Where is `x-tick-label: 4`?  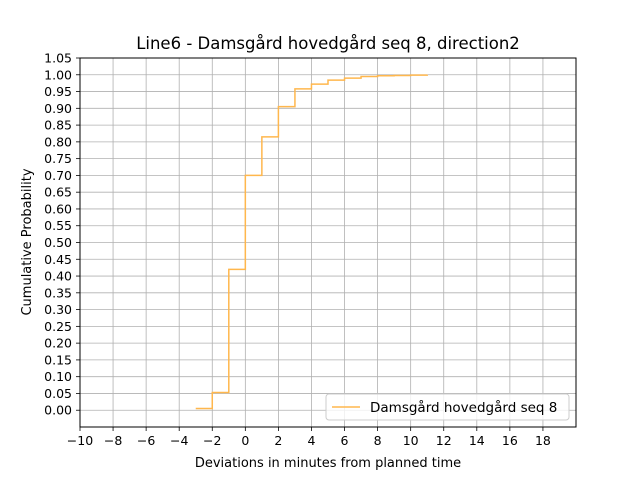
x-tick-label: 4 is located at coordinates (311, 440).